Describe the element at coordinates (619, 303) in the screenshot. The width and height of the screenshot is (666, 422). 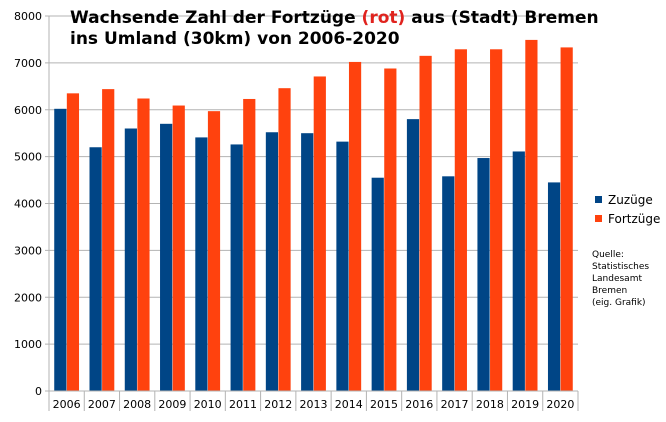
I see `source-note-line: (eig. Grafik)` at that location.